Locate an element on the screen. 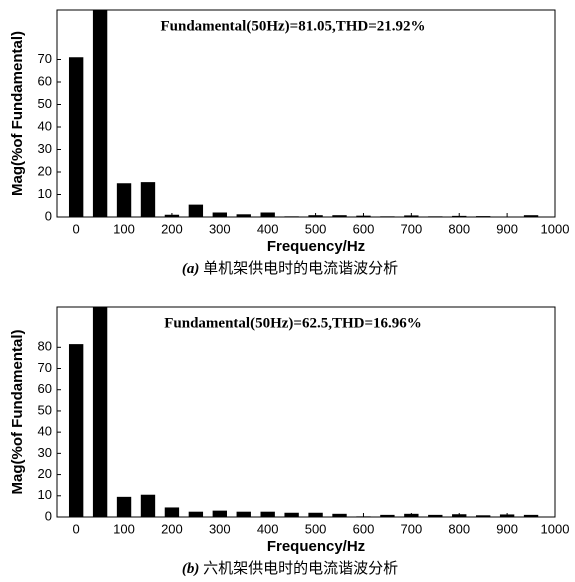  annotation: Fundamental(50Hz)=62.5,THD=16.96% is located at coordinates (293, 323).